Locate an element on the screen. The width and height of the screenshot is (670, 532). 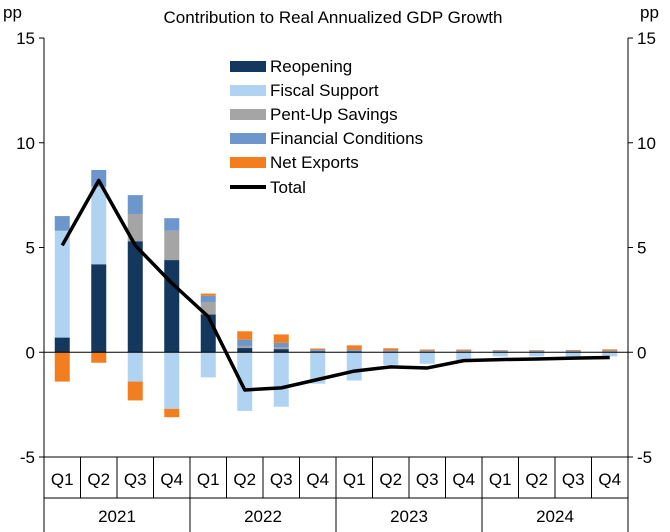
legend-label-2: Pent-Up Savings is located at coordinates (334, 114).